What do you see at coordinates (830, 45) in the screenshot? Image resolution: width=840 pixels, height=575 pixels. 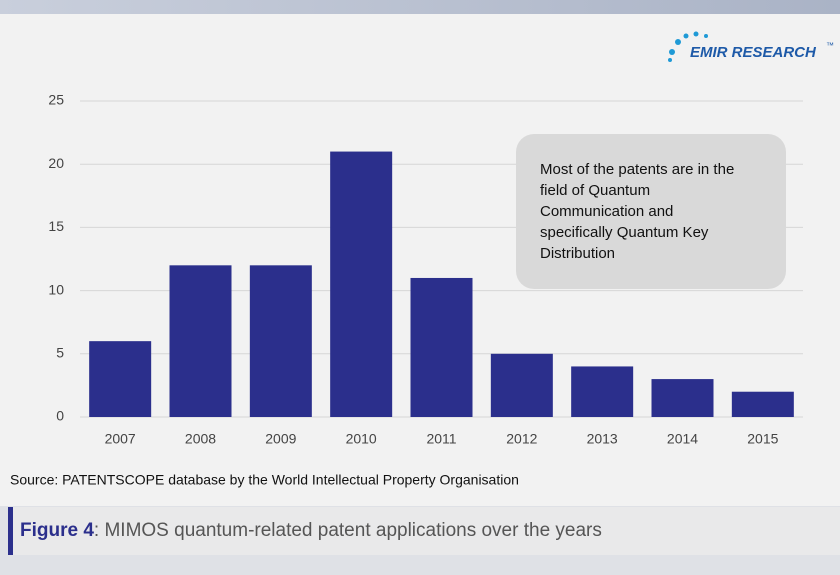 I see `logo-mark: ™` at bounding box center [830, 45].